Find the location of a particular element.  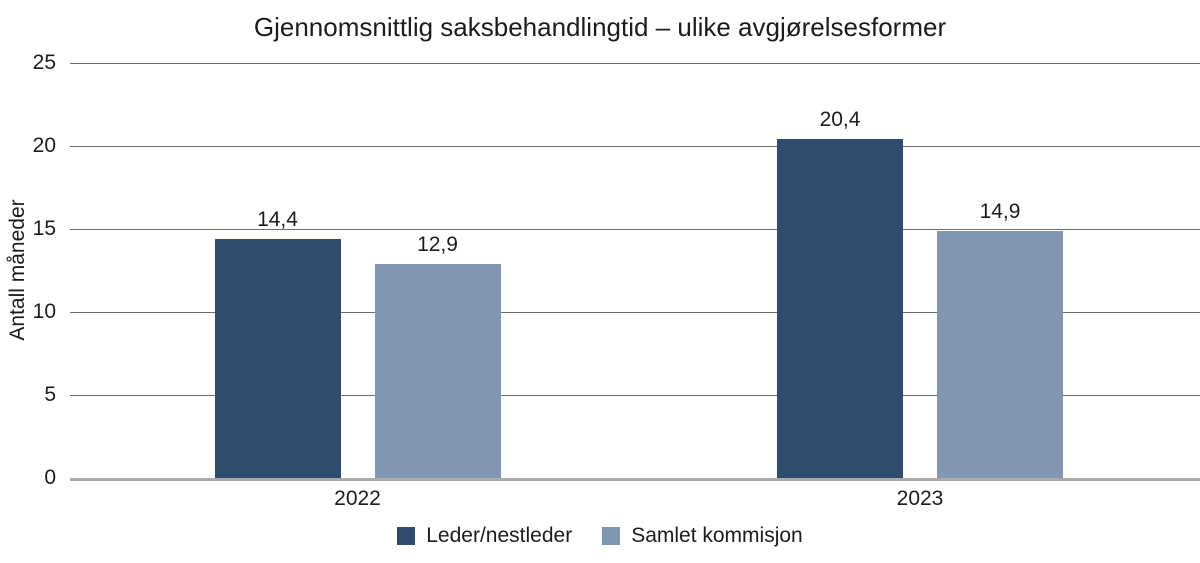

legend-item: Samlet kommisjon is located at coordinates (702, 536).